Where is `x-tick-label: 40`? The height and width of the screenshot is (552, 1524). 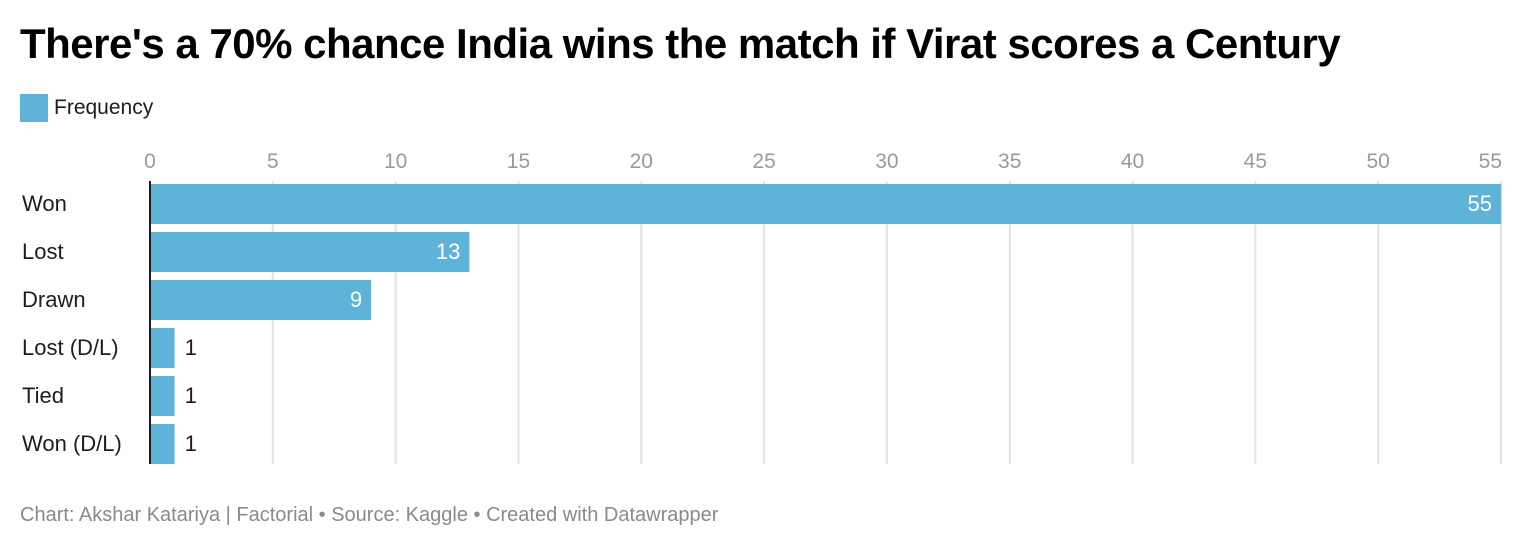 x-tick-label: 40 is located at coordinates (1132, 161).